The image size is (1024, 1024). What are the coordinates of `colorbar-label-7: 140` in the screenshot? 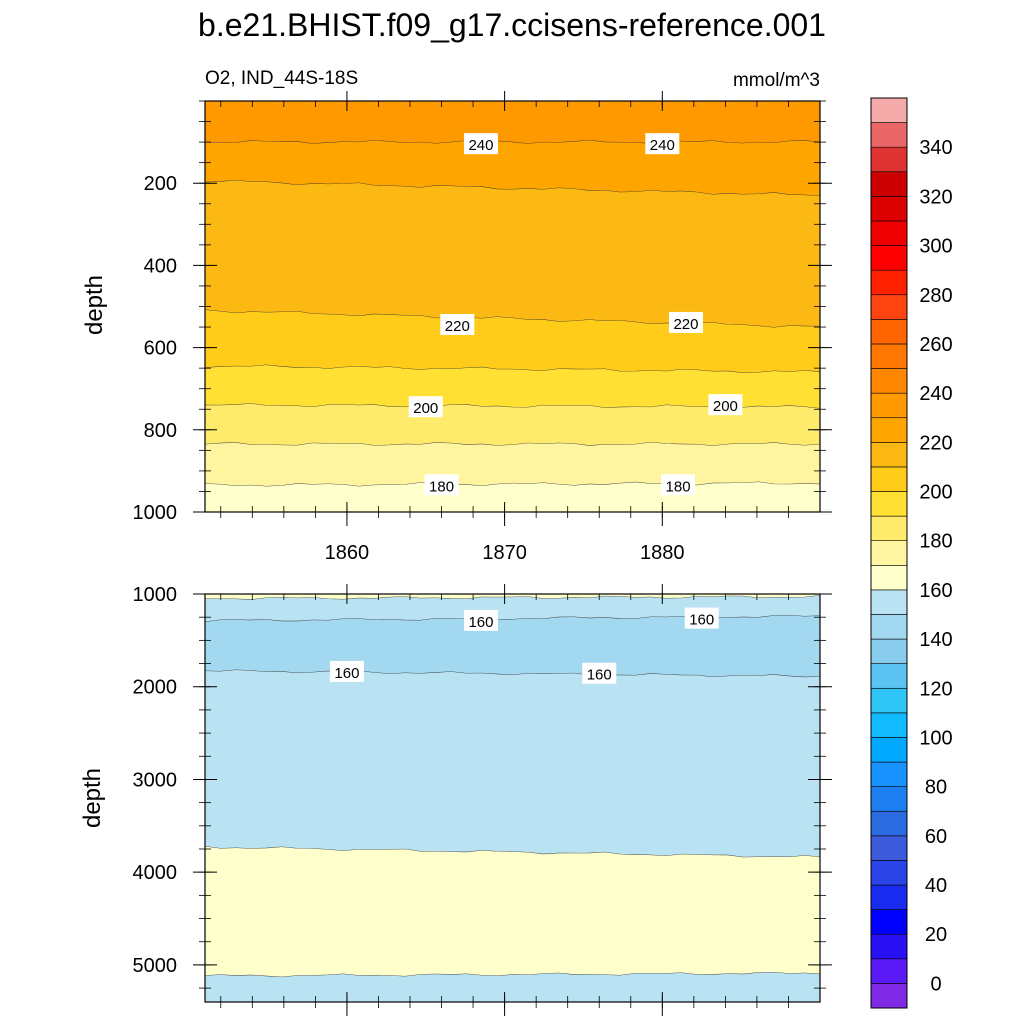 It's located at (935, 640).